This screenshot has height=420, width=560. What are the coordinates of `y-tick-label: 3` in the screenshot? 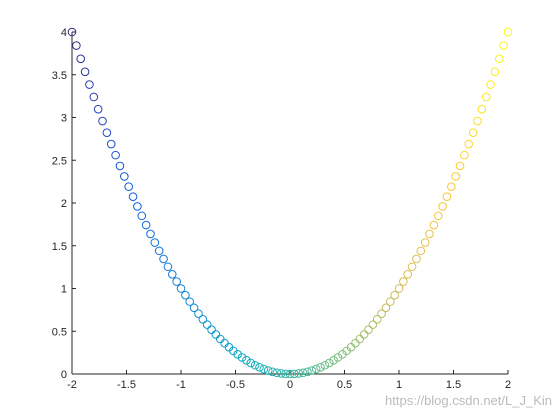 It's located at (64, 119).